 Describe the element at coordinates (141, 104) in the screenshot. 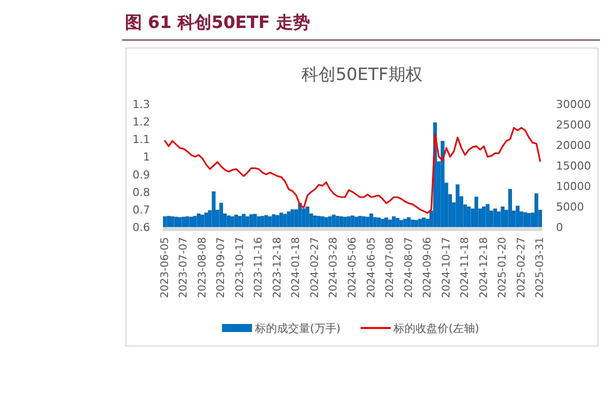

I see `y-tick-label: 1.3` at that location.